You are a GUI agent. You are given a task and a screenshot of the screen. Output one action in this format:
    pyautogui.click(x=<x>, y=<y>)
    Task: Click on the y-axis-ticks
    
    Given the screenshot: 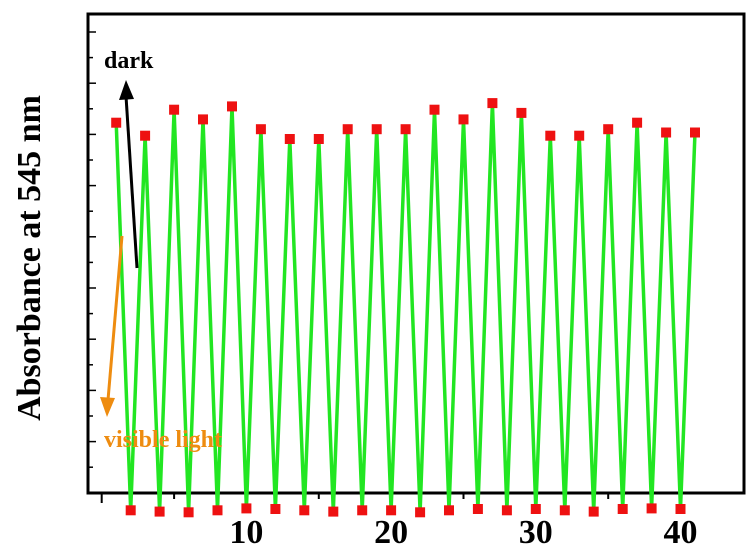 What is the action you would take?
    pyautogui.click(x=92, y=249)
    